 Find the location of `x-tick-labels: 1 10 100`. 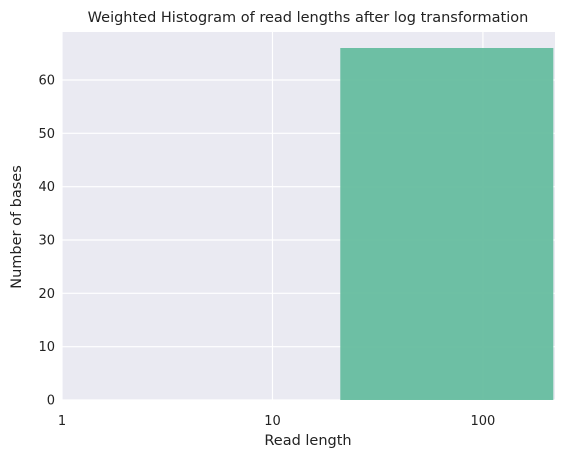

x-tick-labels: 1 10 100 is located at coordinates (276, 421).